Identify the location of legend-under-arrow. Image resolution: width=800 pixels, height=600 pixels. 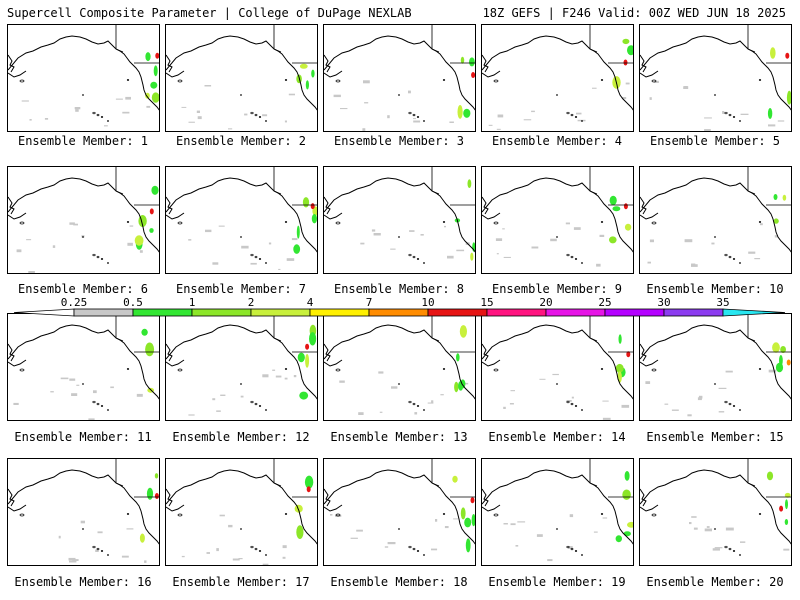
(44, 312).